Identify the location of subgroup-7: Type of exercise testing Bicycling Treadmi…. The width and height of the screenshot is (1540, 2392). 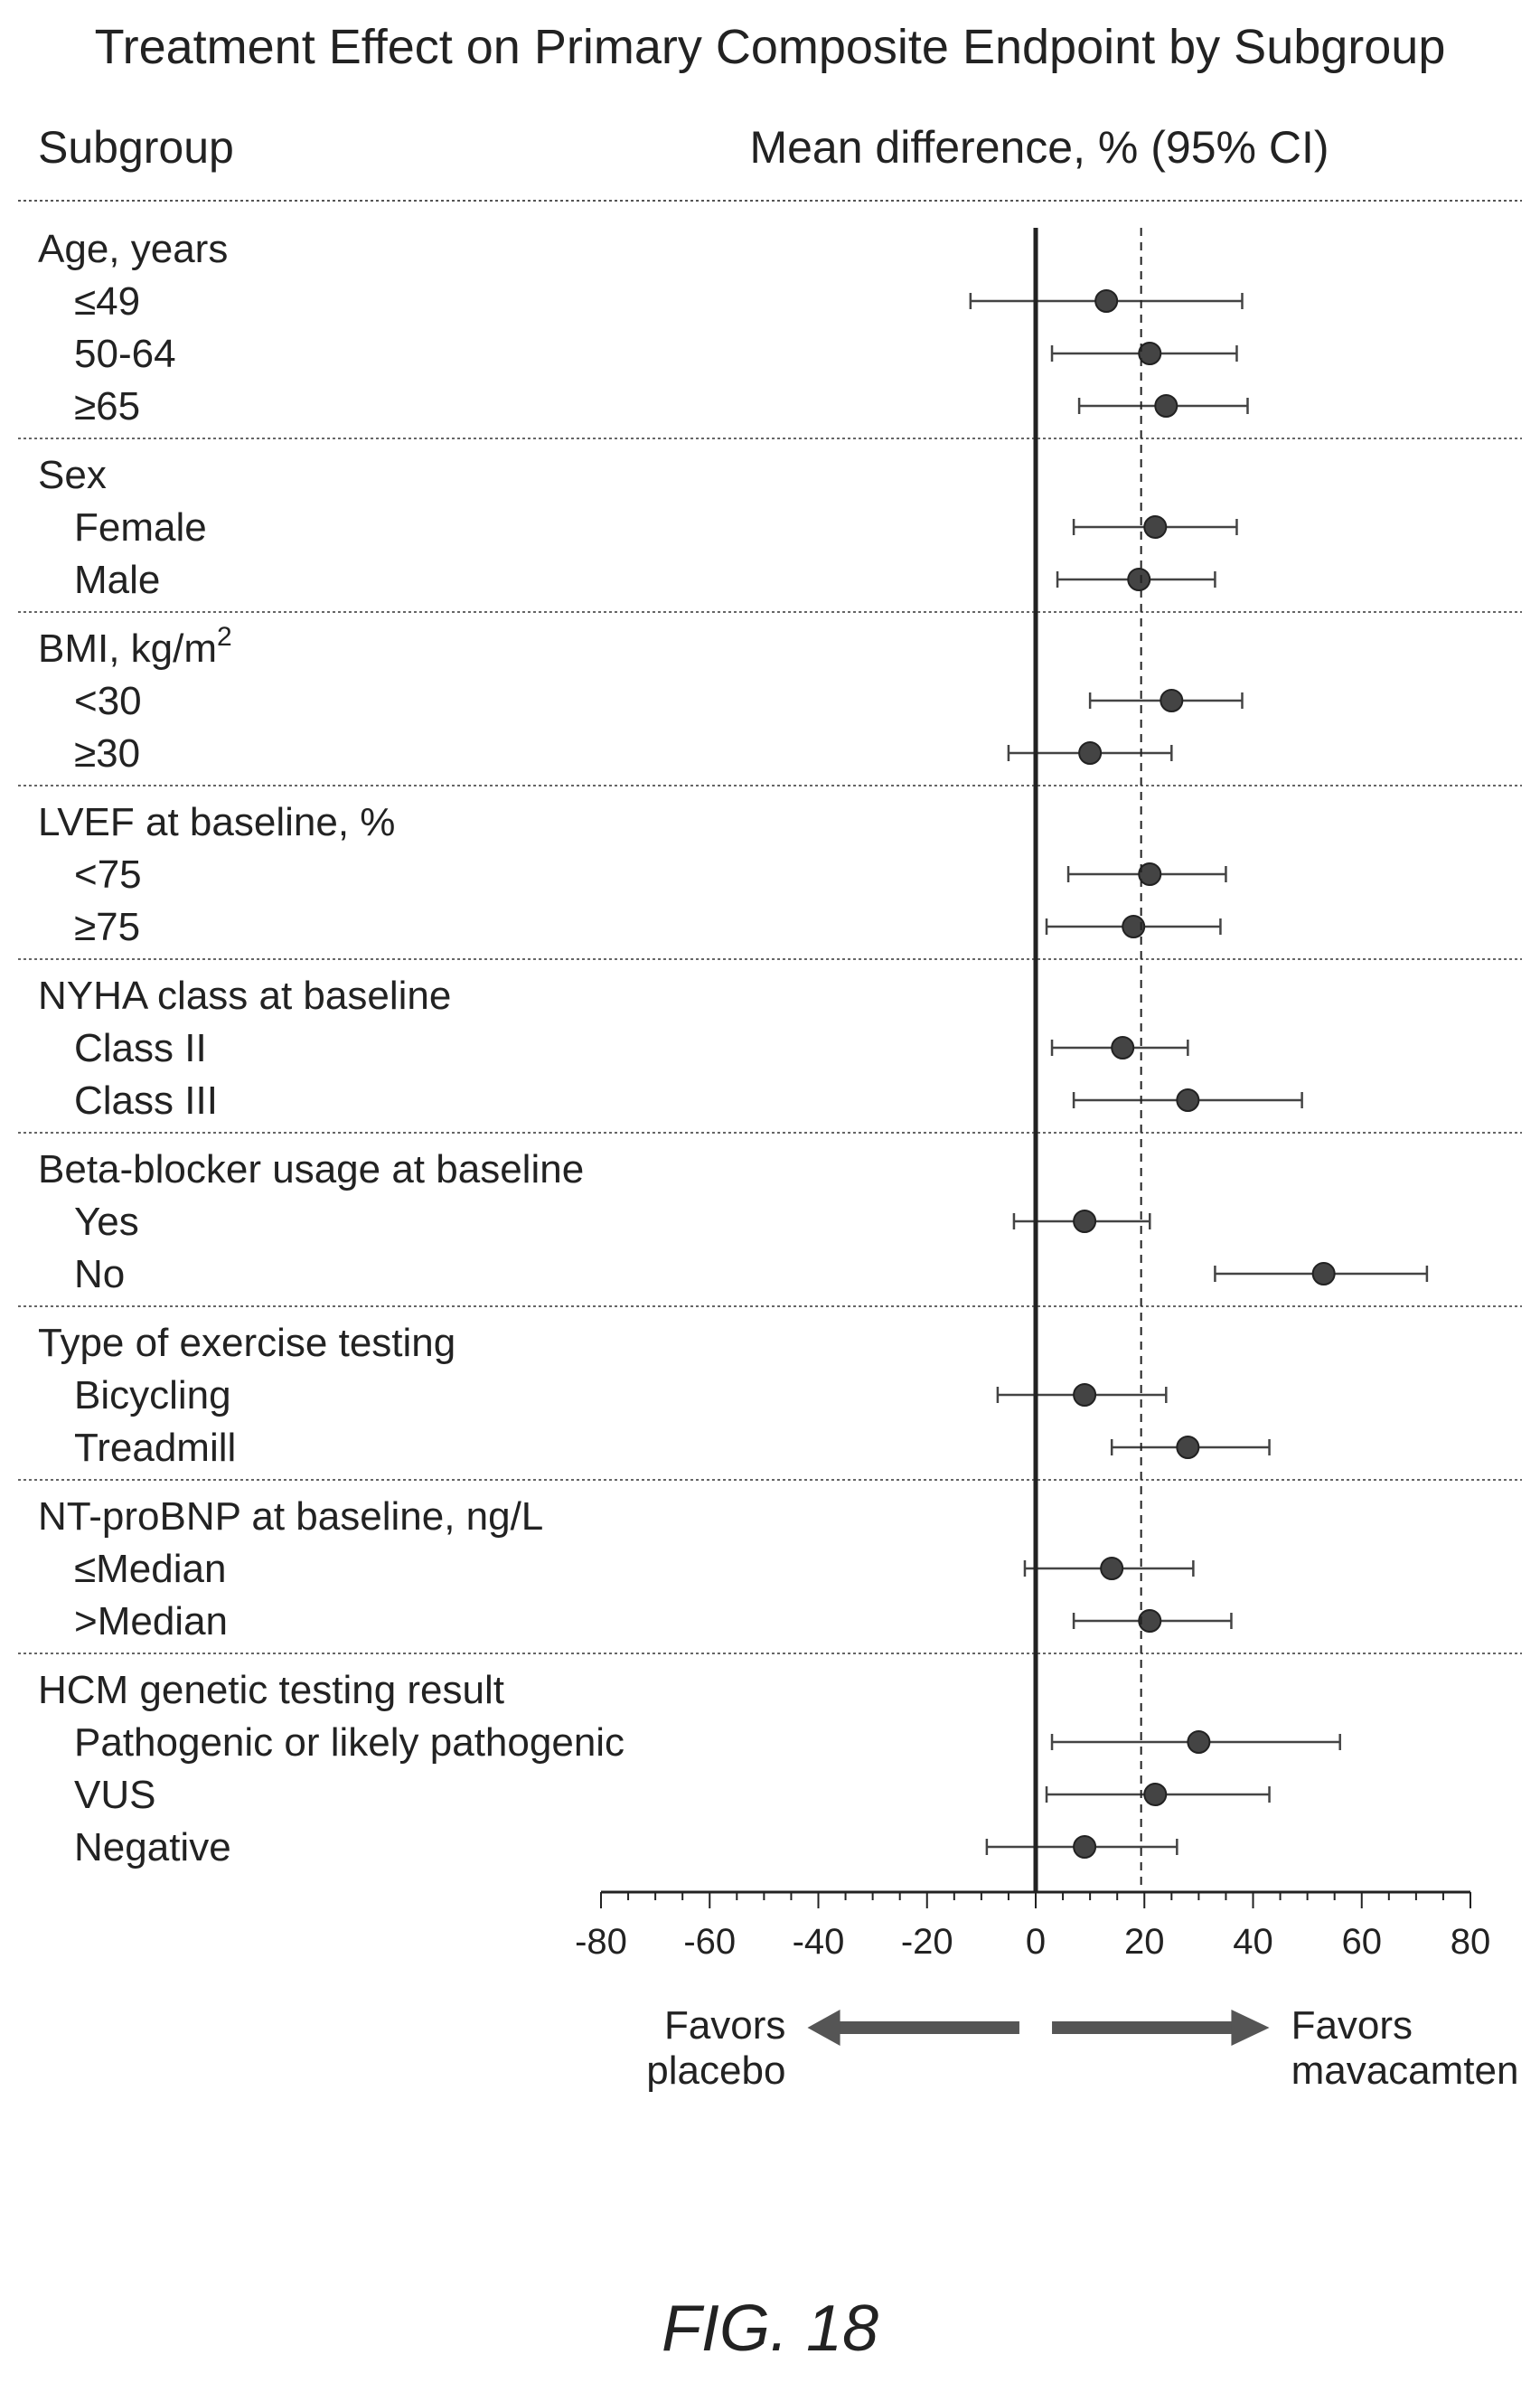
(654, 1396).